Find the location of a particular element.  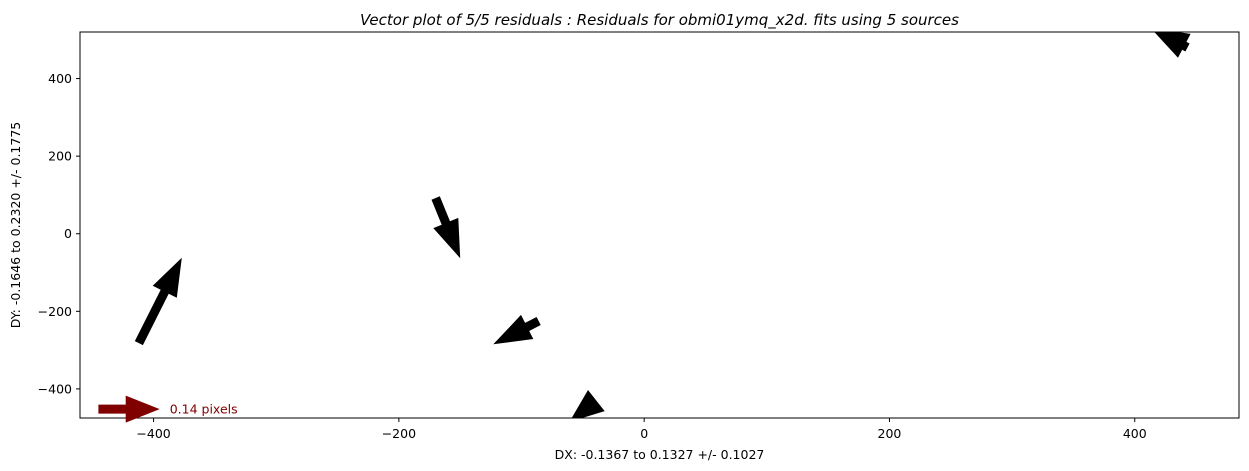

x-axis-label: DX: -0.1367 to 0.1327 +/- 0.1027 is located at coordinates (660, 454).